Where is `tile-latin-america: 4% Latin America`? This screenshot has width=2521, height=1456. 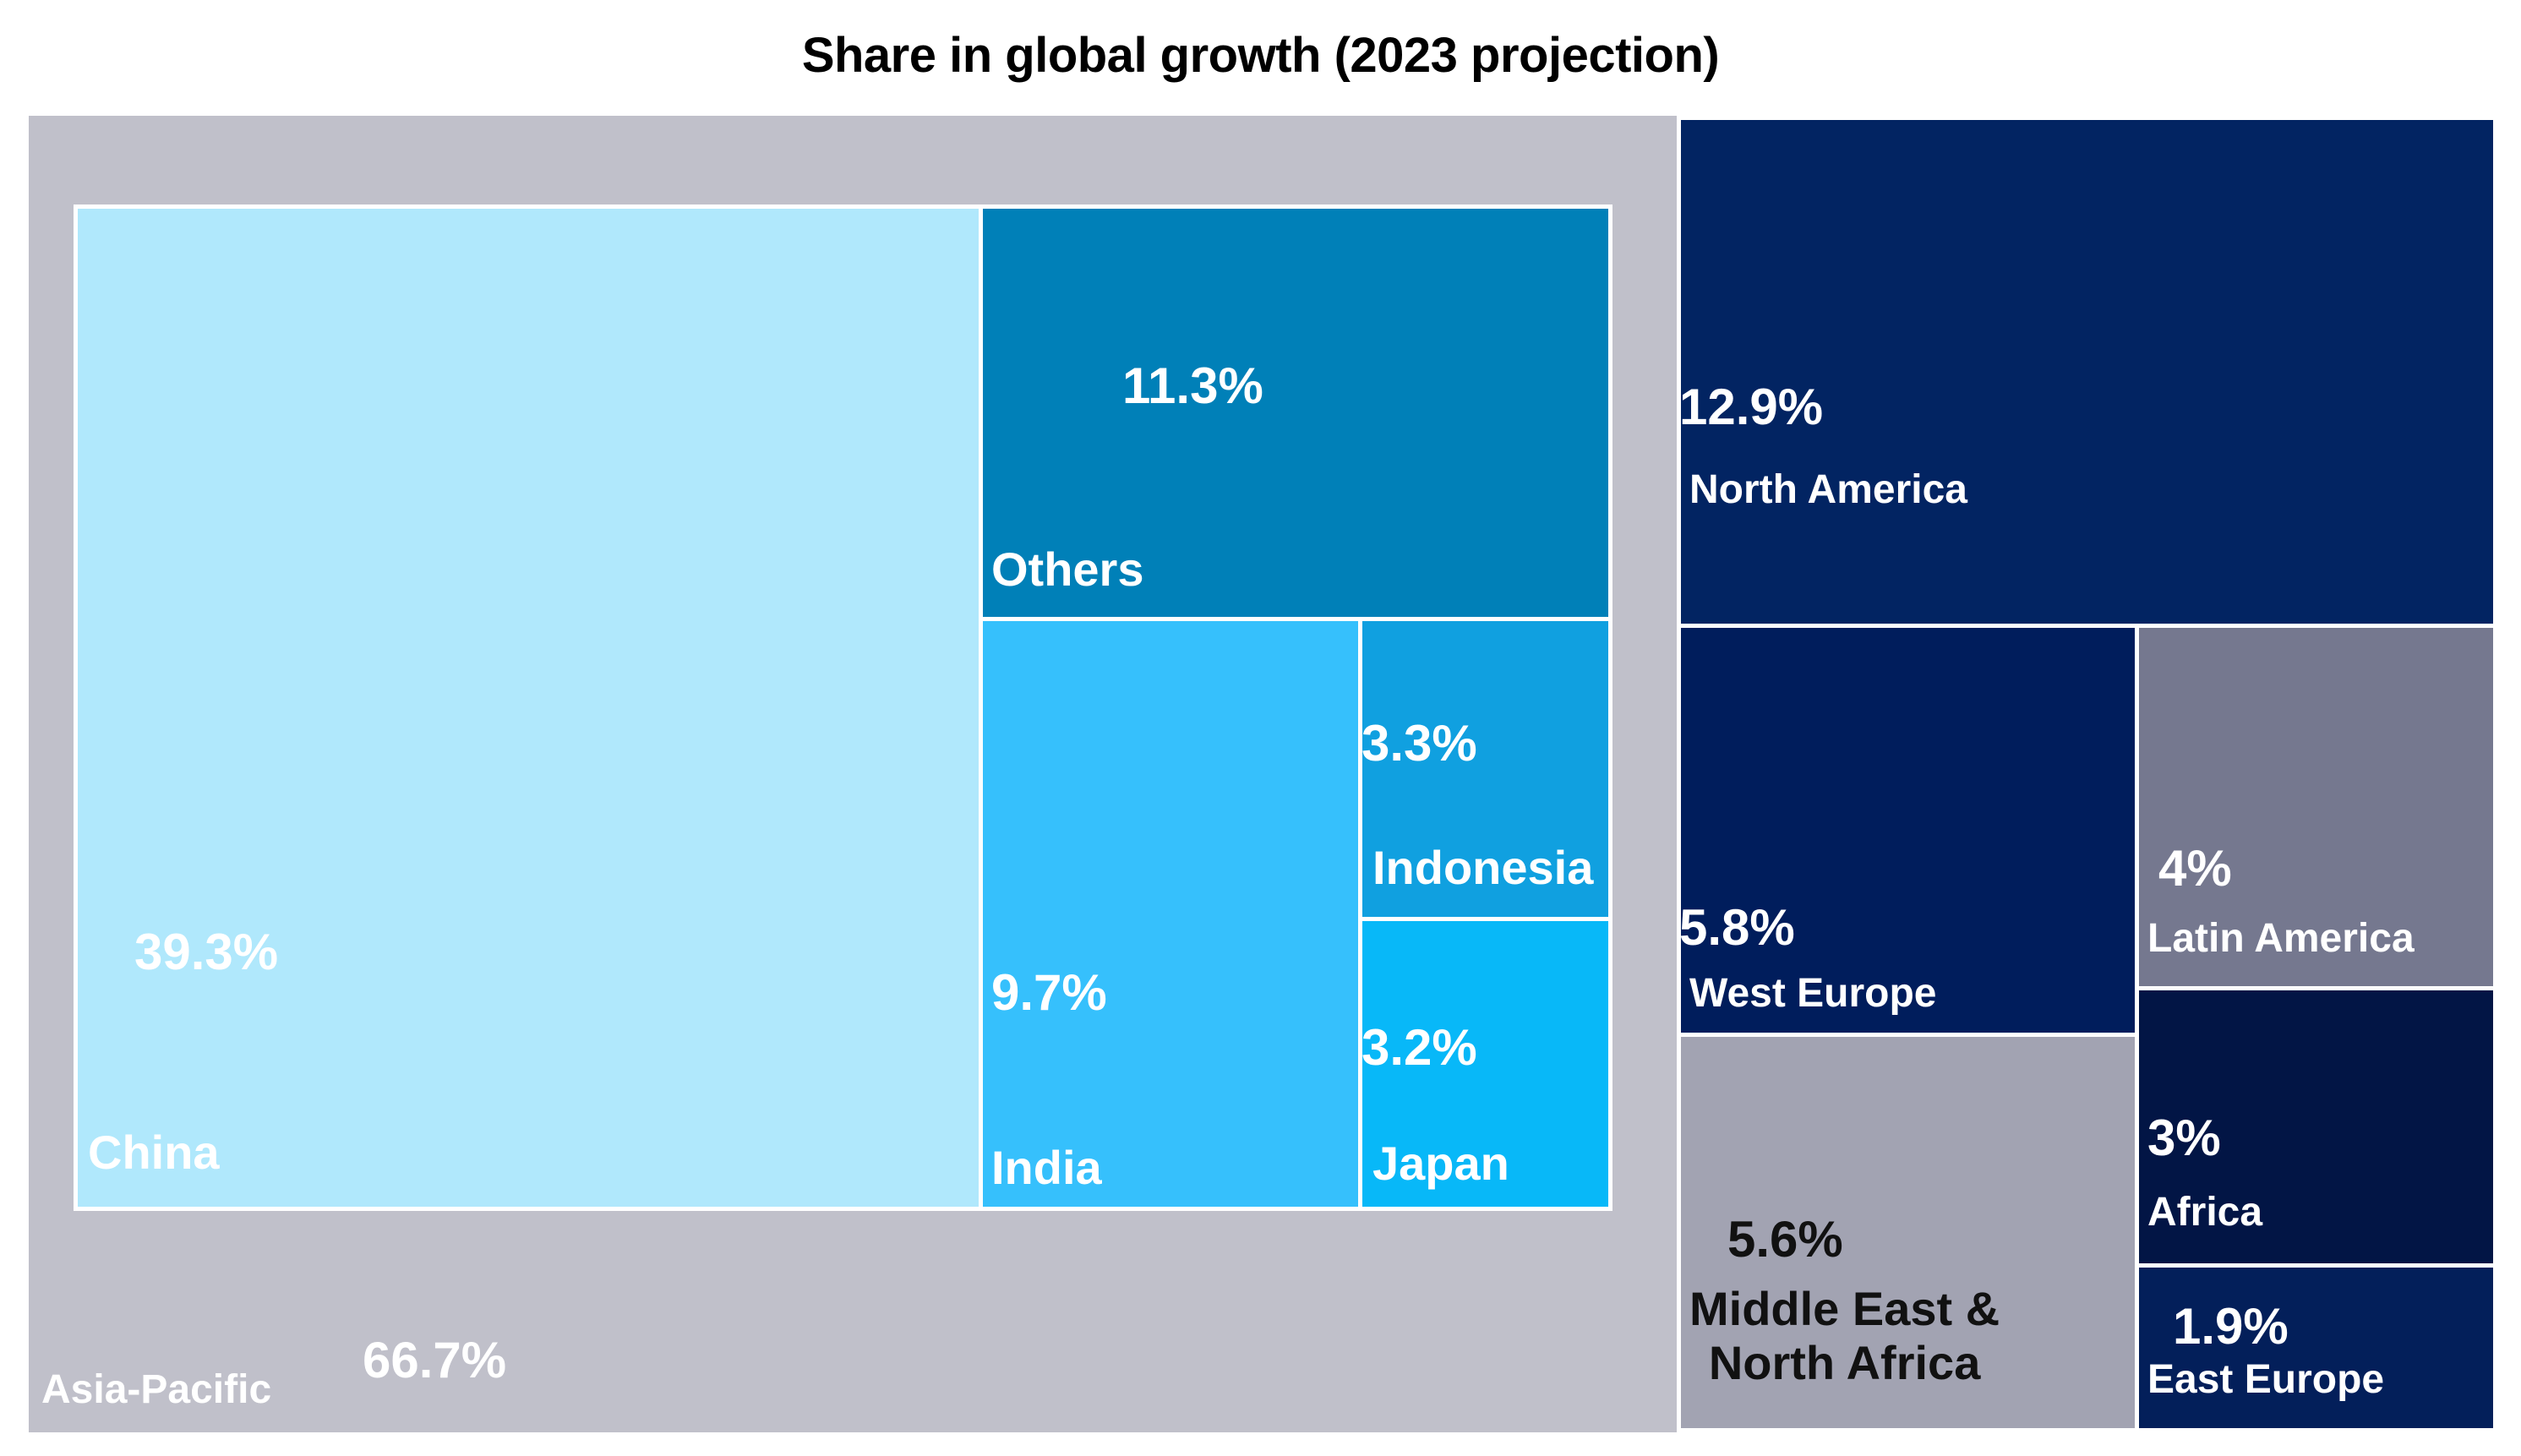 tile-latin-america: 4% Latin America is located at coordinates (2316, 807).